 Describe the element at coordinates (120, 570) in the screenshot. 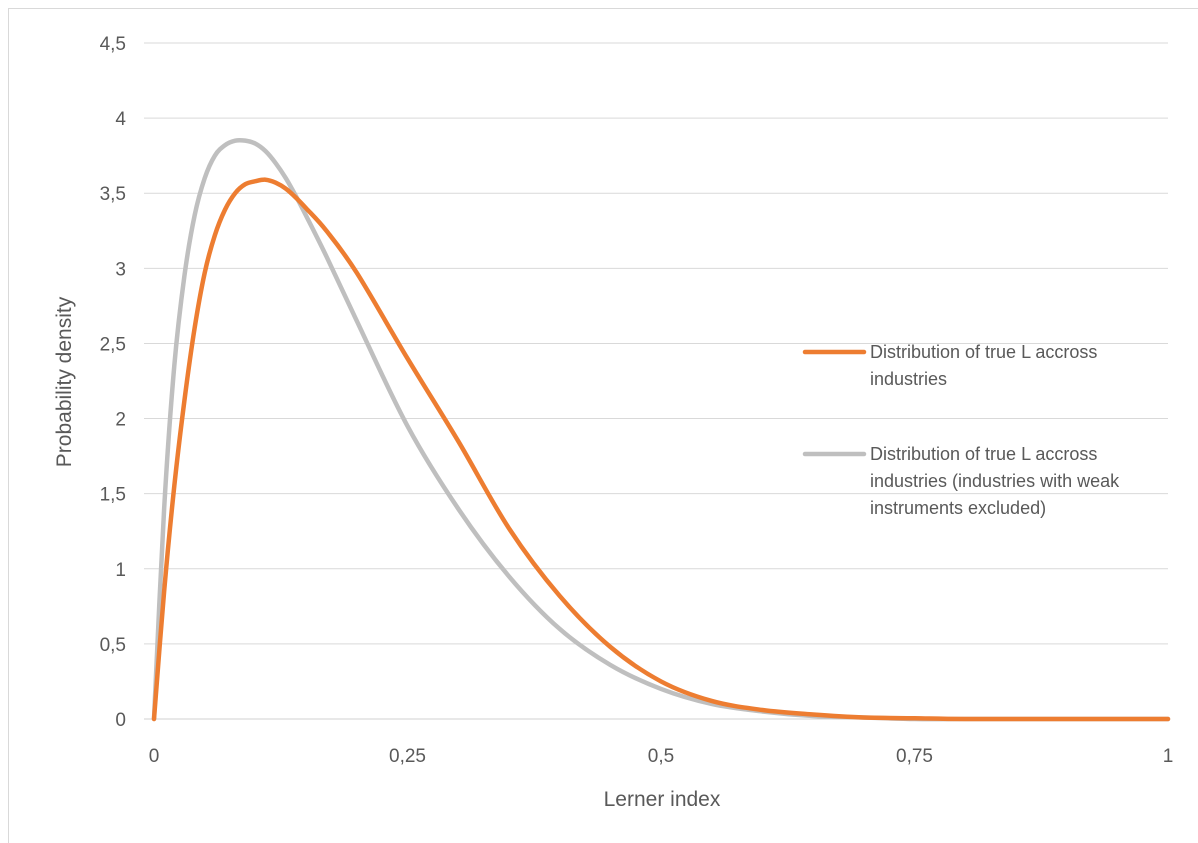

I see `y-tick-label: 1` at that location.